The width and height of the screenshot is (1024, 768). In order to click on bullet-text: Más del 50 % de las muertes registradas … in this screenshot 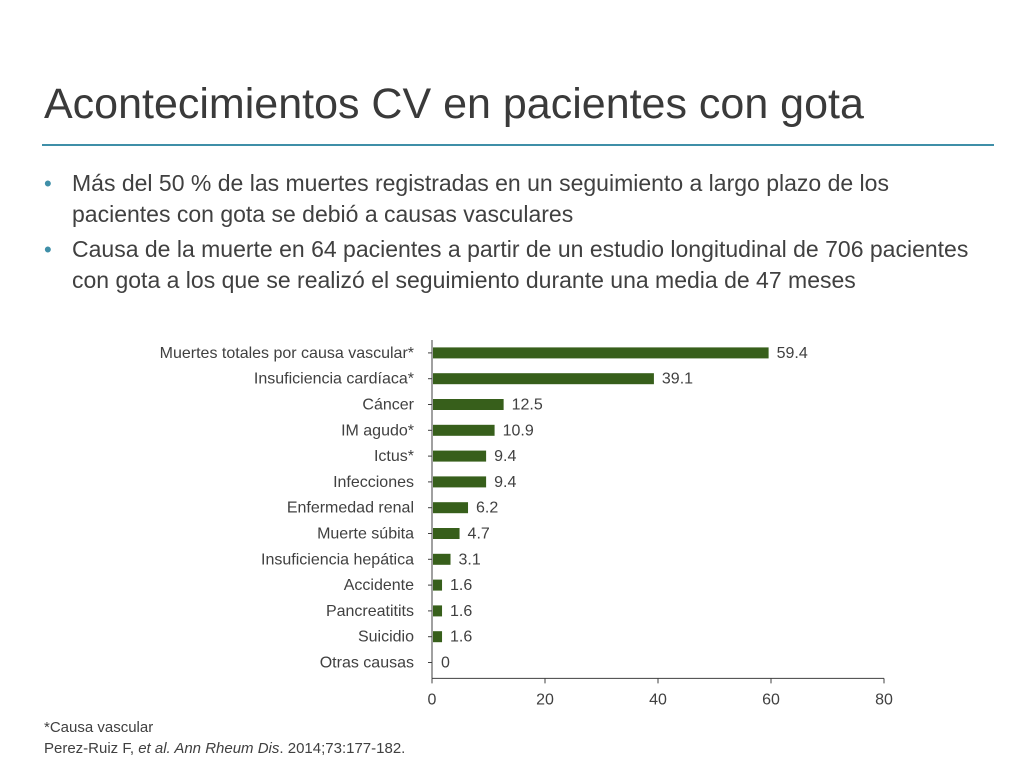, I will do `click(480, 198)`.